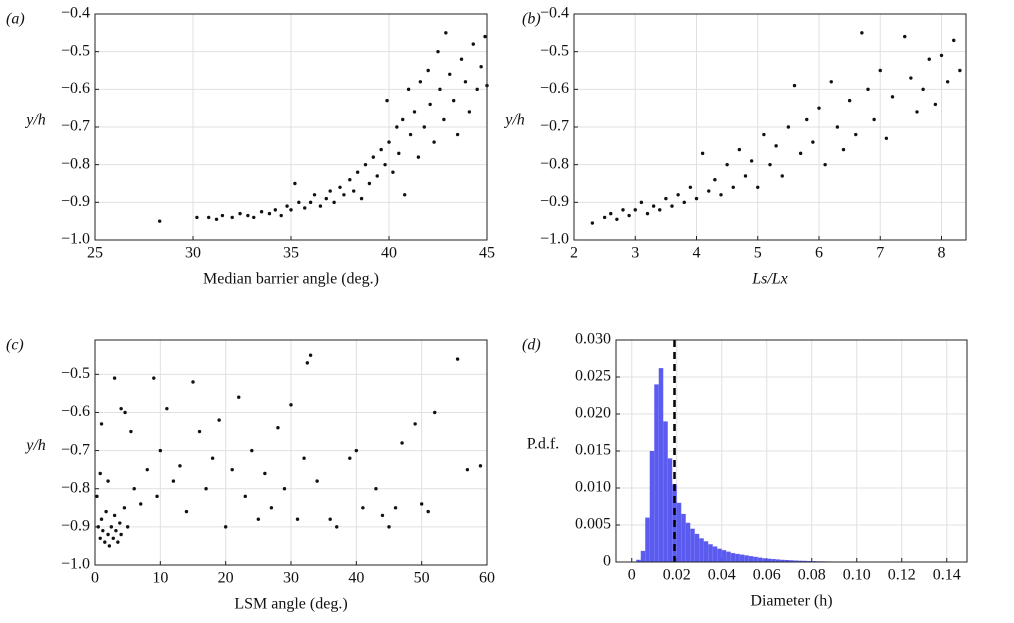  Describe the element at coordinates (291, 253) in the screenshot. I see `x-tick-label: 35` at that location.